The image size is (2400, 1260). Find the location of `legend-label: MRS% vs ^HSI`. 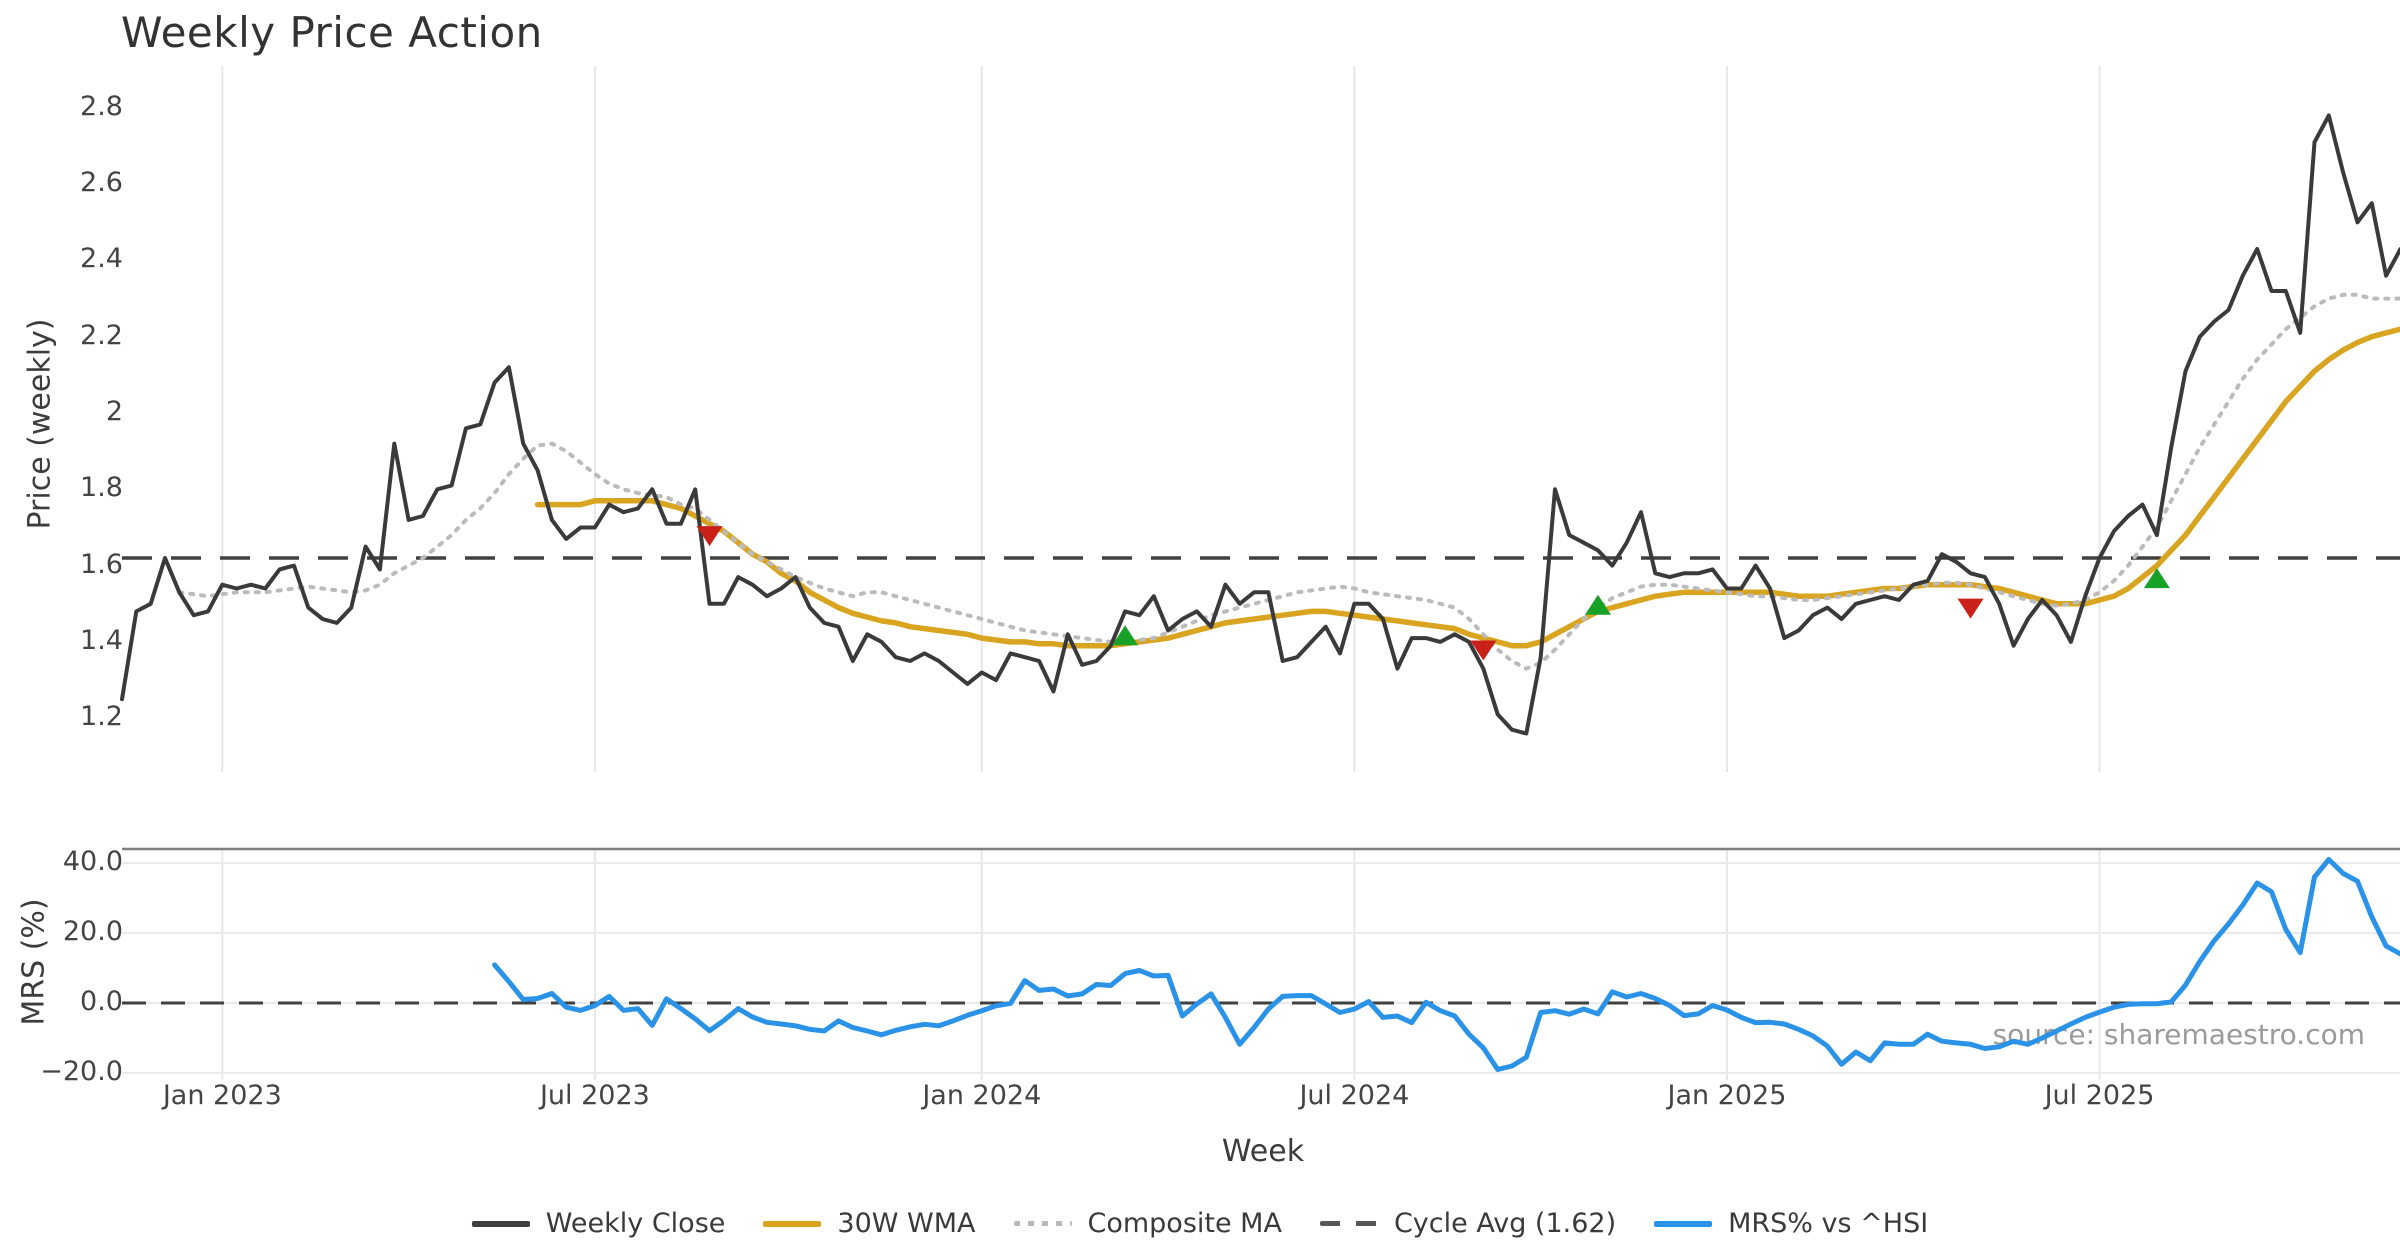

legend-label: MRS% vs ^HSI is located at coordinates (1828, 1223).